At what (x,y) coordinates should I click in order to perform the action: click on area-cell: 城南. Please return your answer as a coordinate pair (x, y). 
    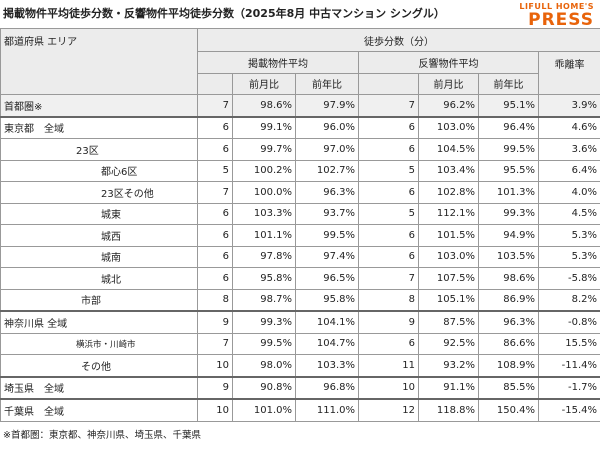
    Looking at the image, I should click on (99, 256).